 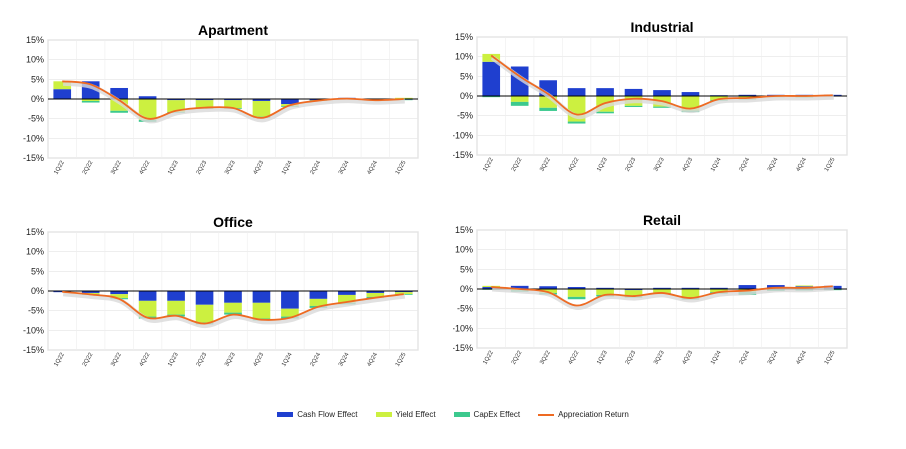 I want to click on legend-item: Appreciation Return, so click(x=583, y=414).